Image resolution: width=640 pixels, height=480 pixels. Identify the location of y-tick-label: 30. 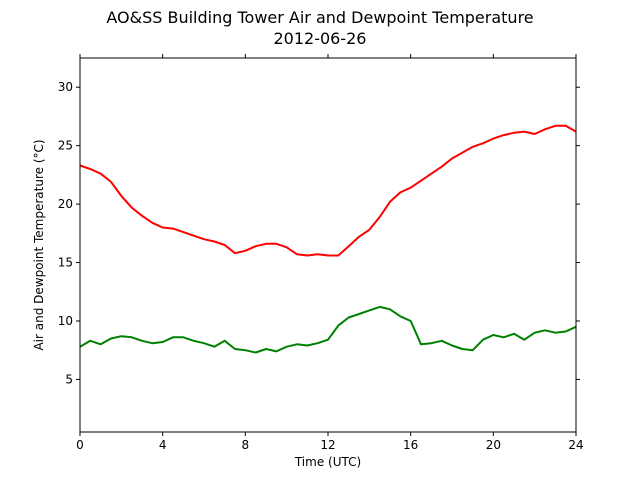
(65, 87).